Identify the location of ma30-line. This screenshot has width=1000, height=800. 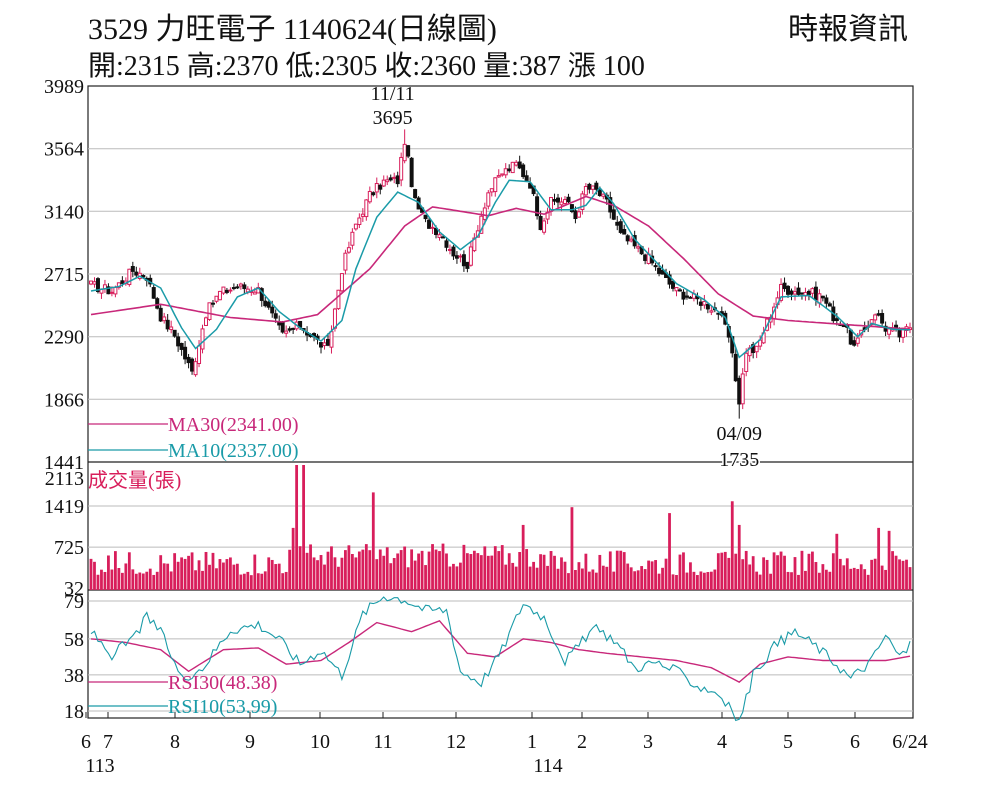
(500, 262).